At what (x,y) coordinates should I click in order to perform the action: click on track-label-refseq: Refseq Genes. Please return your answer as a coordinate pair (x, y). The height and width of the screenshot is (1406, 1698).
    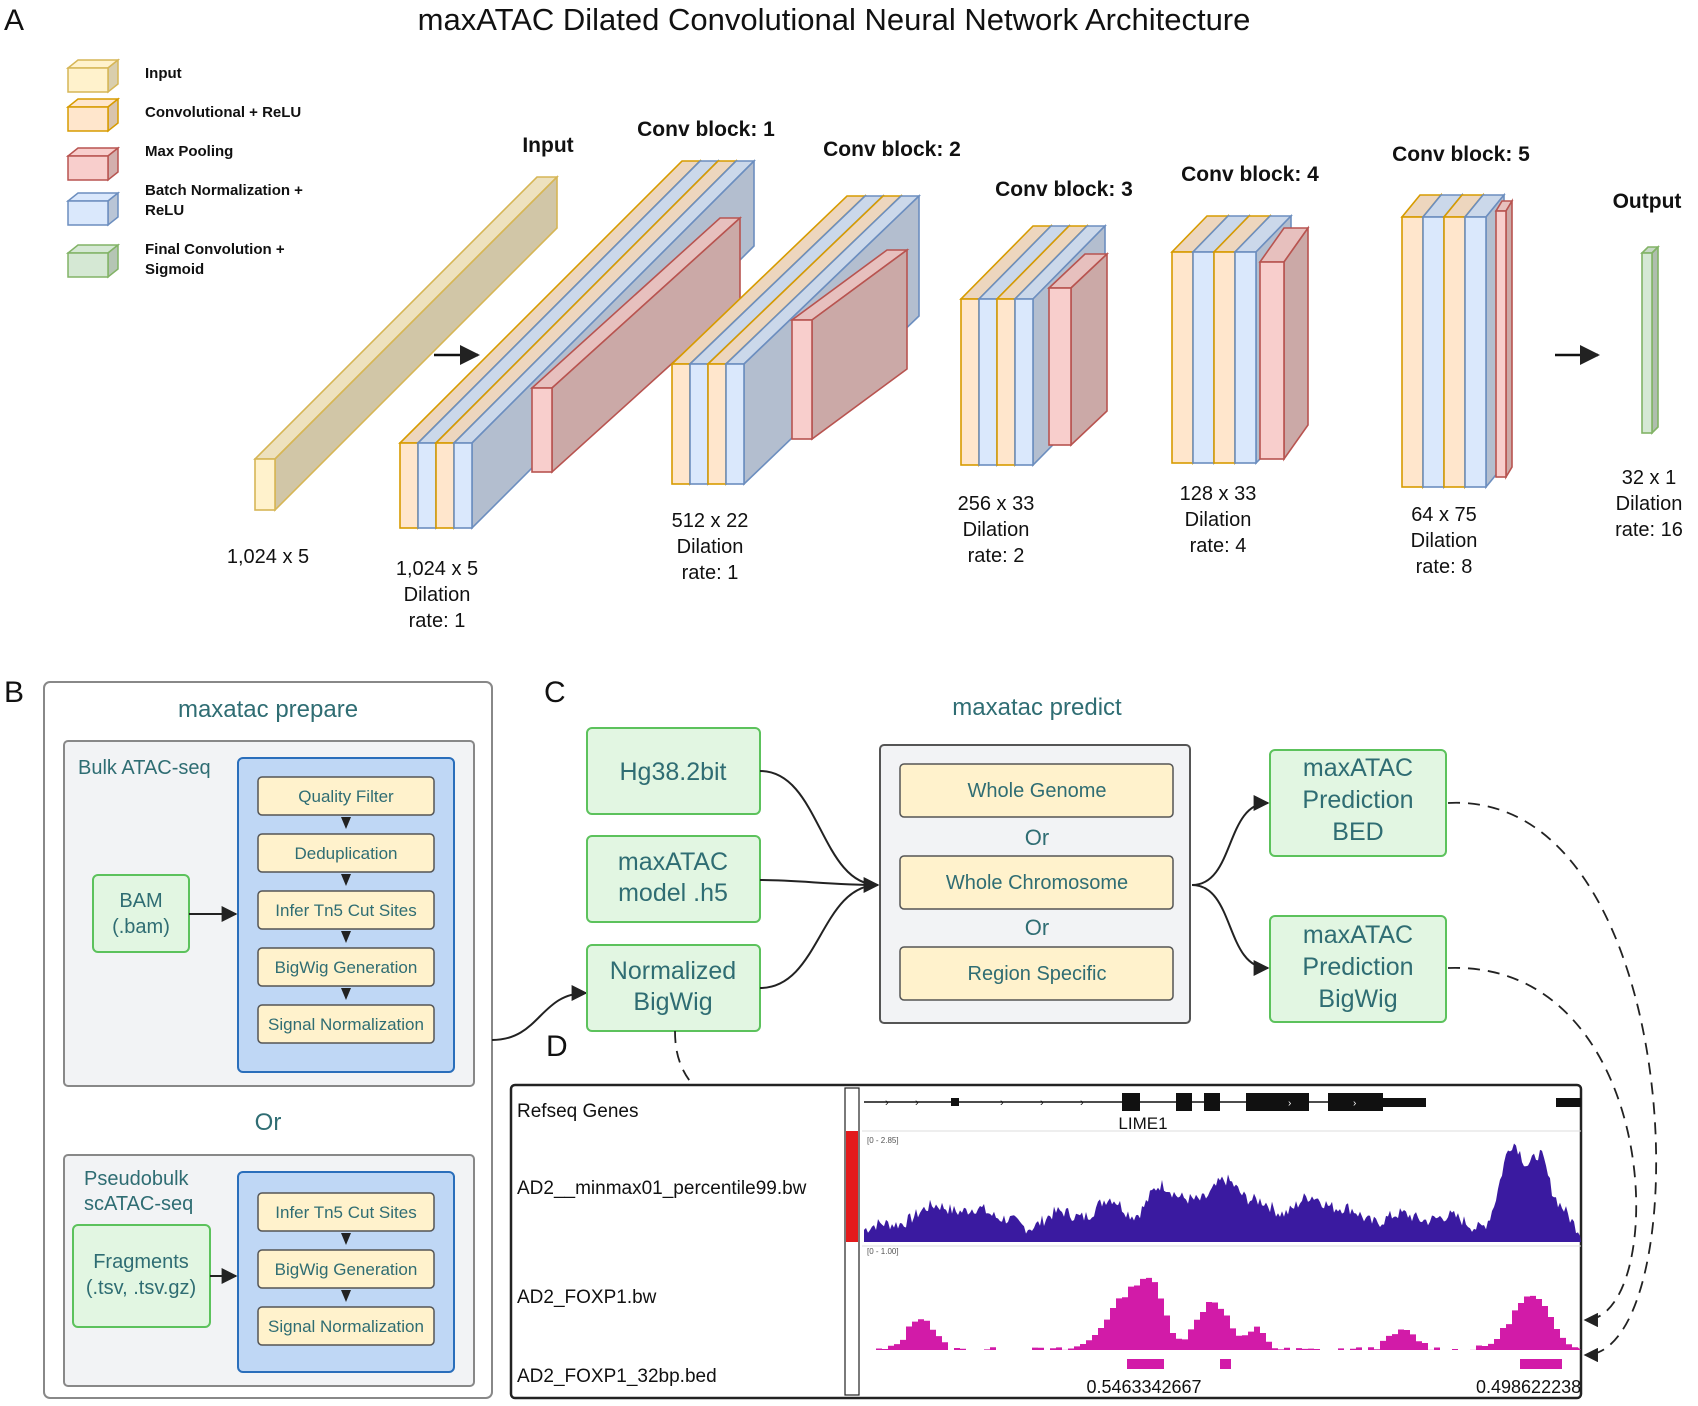
    Looking at the image, I should click on (577, 1111).